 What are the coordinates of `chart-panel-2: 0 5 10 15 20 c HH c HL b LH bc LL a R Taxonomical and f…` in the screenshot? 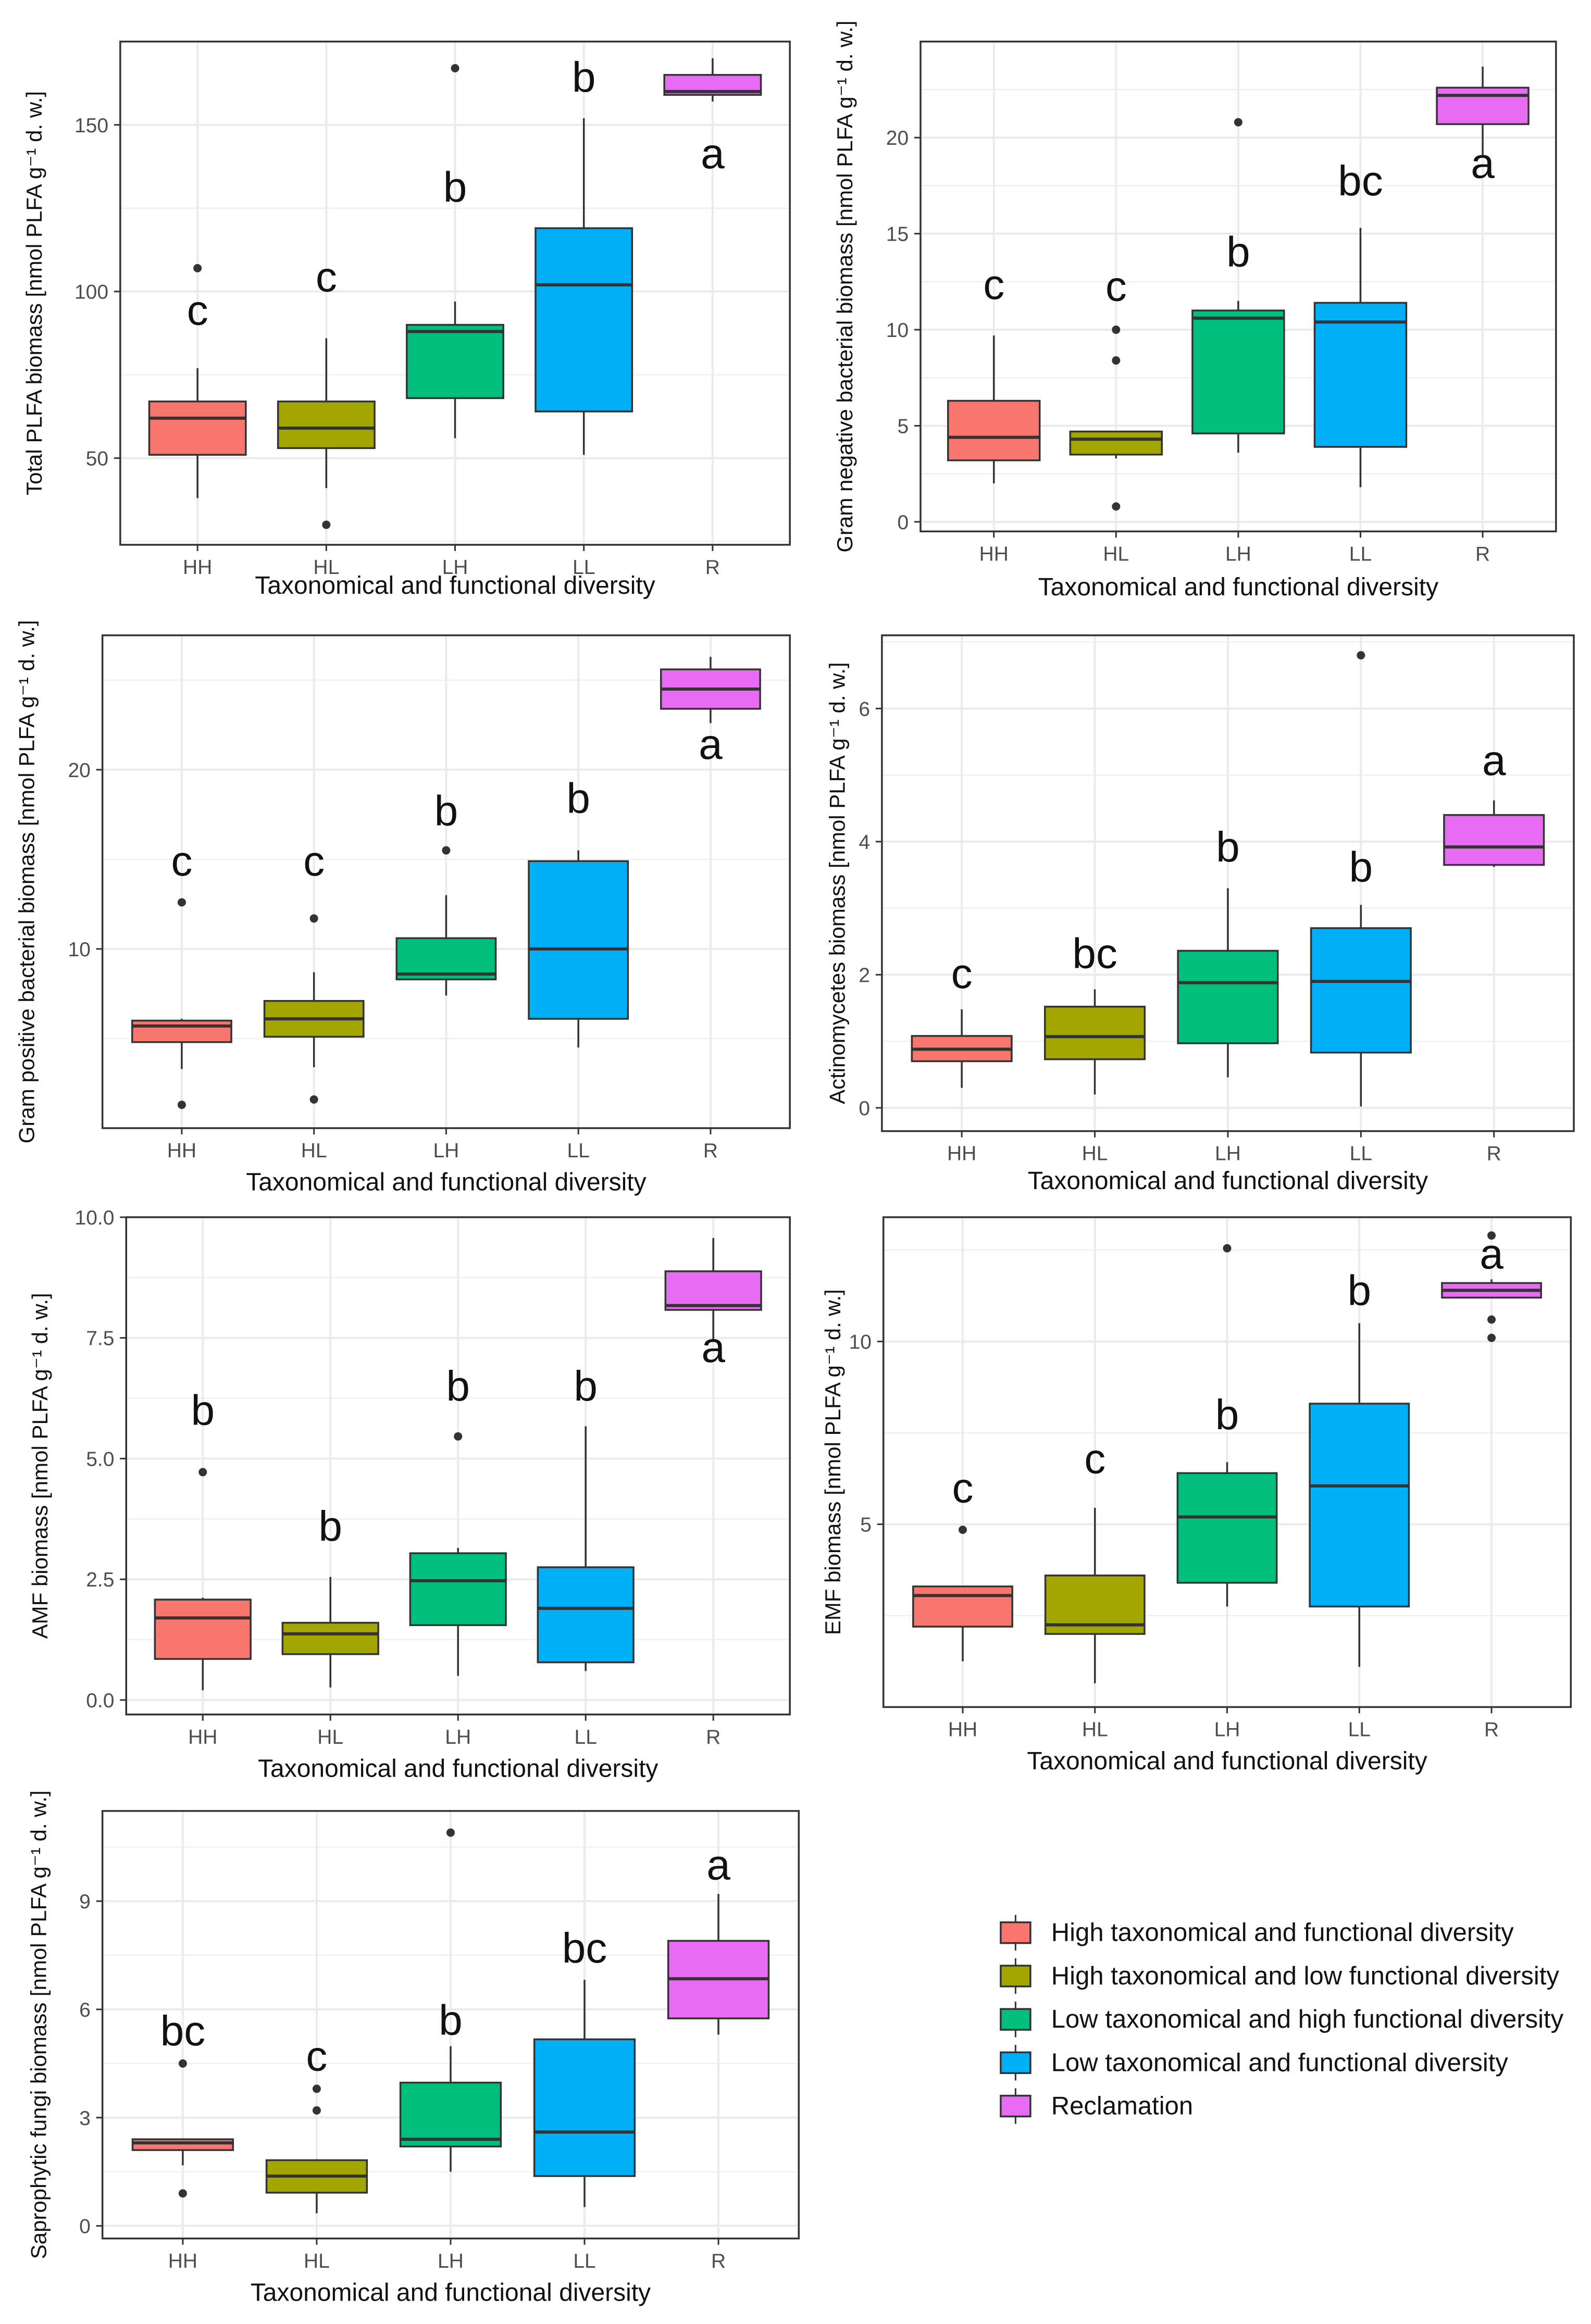 It's located at (1194, 311).